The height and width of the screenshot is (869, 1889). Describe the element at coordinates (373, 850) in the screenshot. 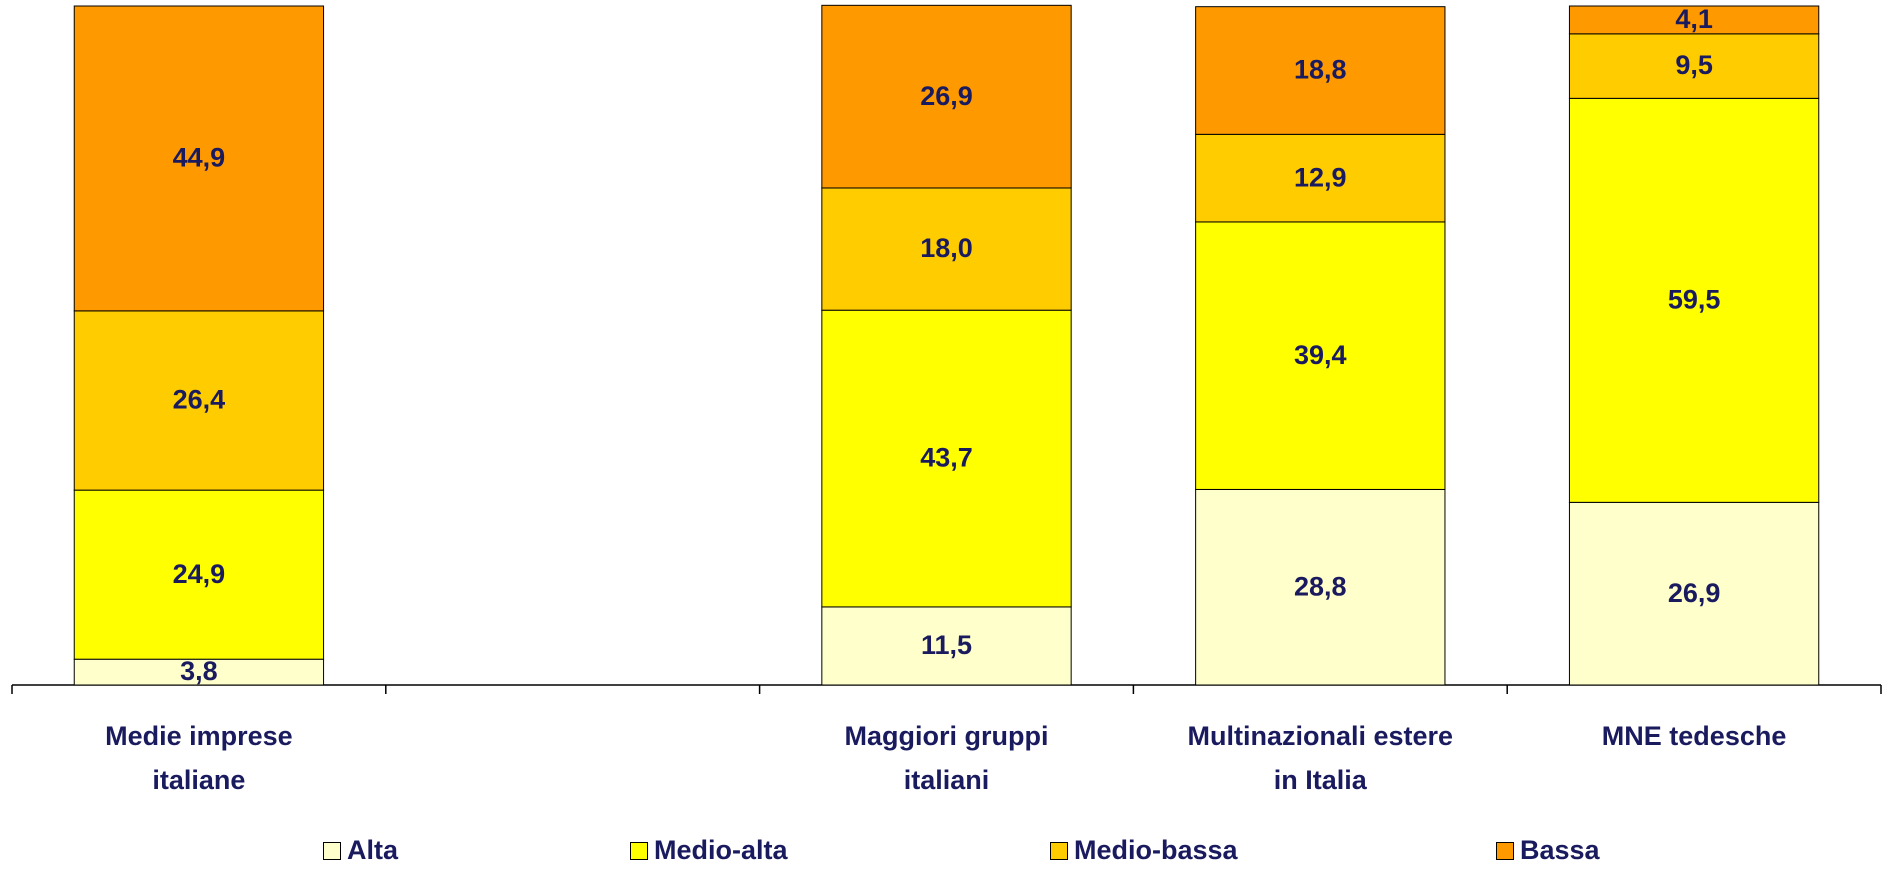

I see `legend-label: Alta` at that location.